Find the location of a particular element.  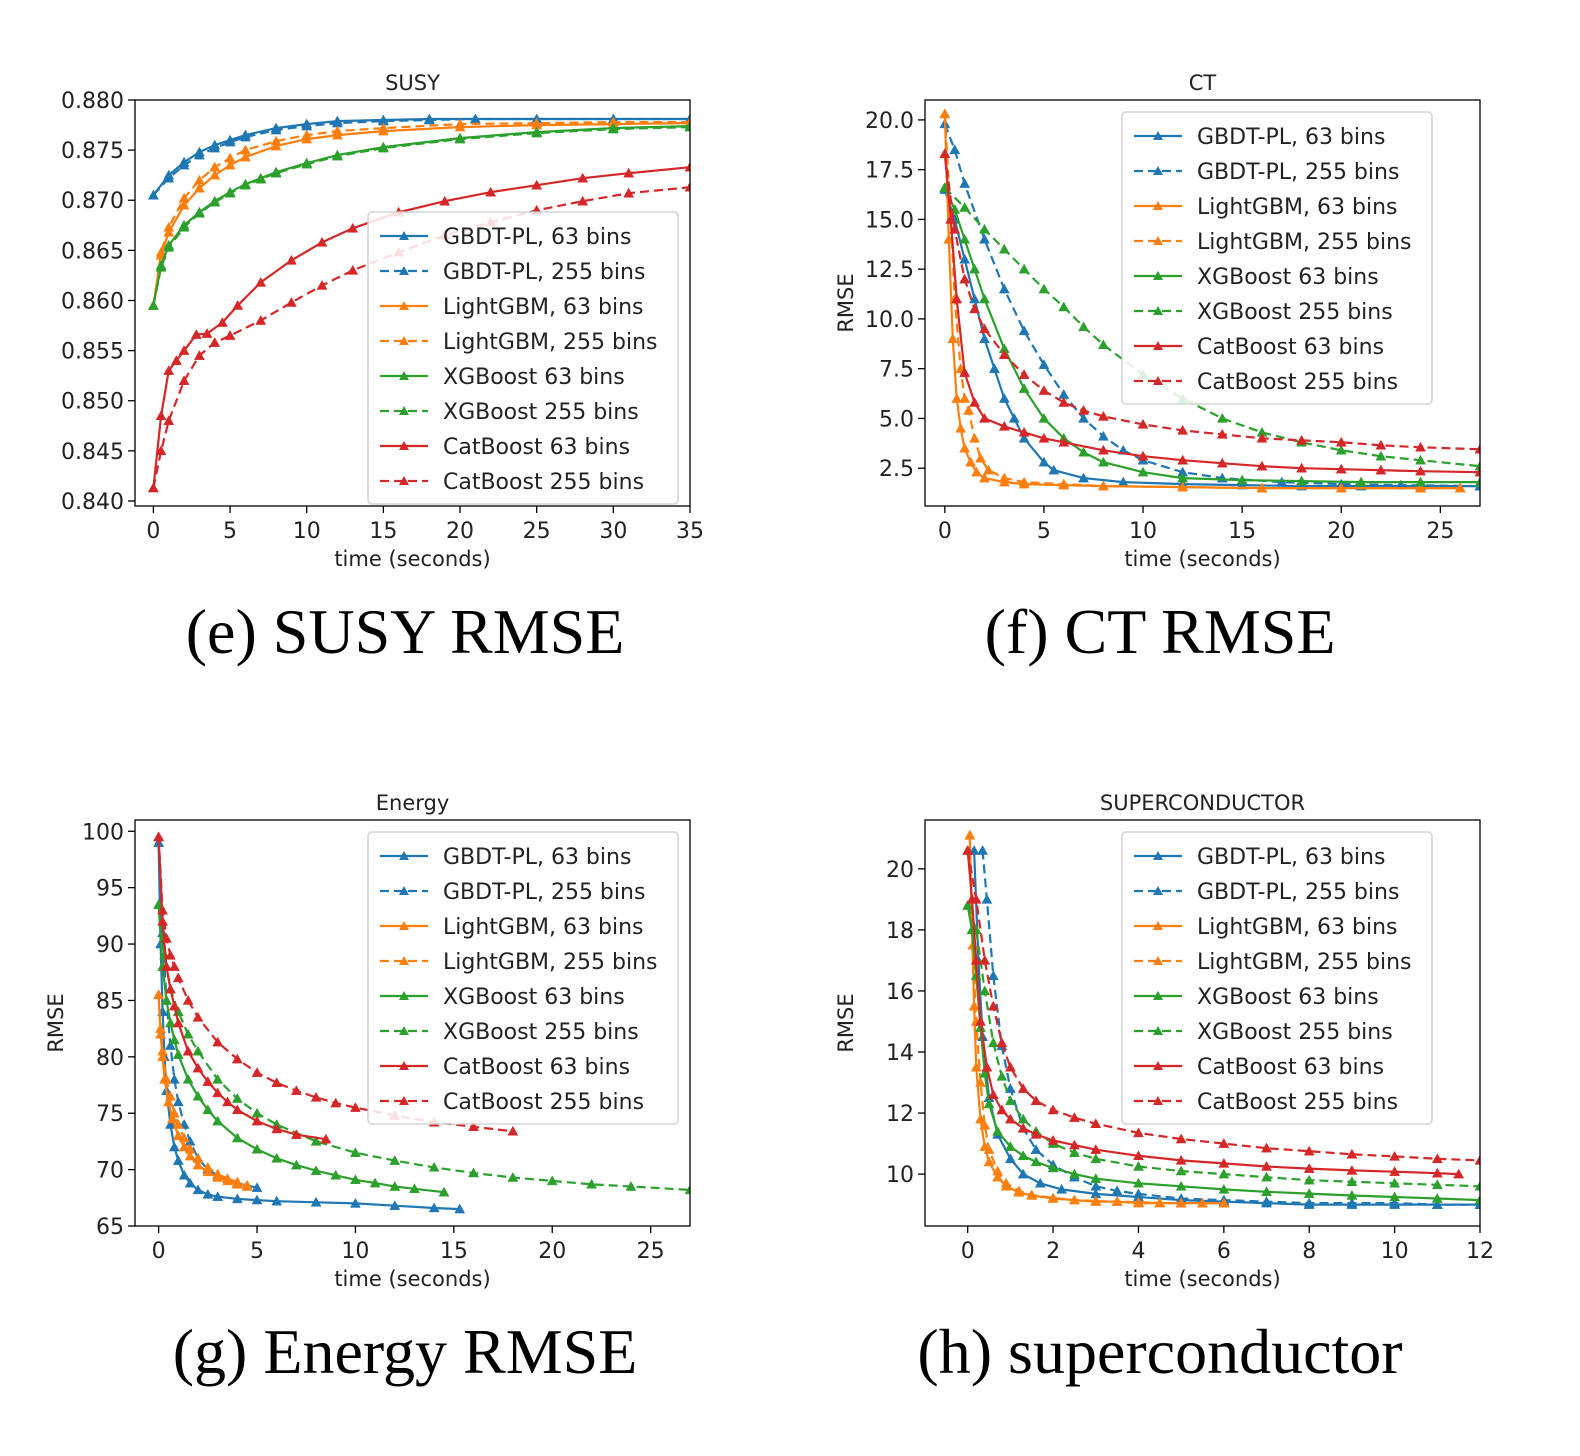

caption-e: (e) SUSY RMSE is located at coordinates (405, 631).